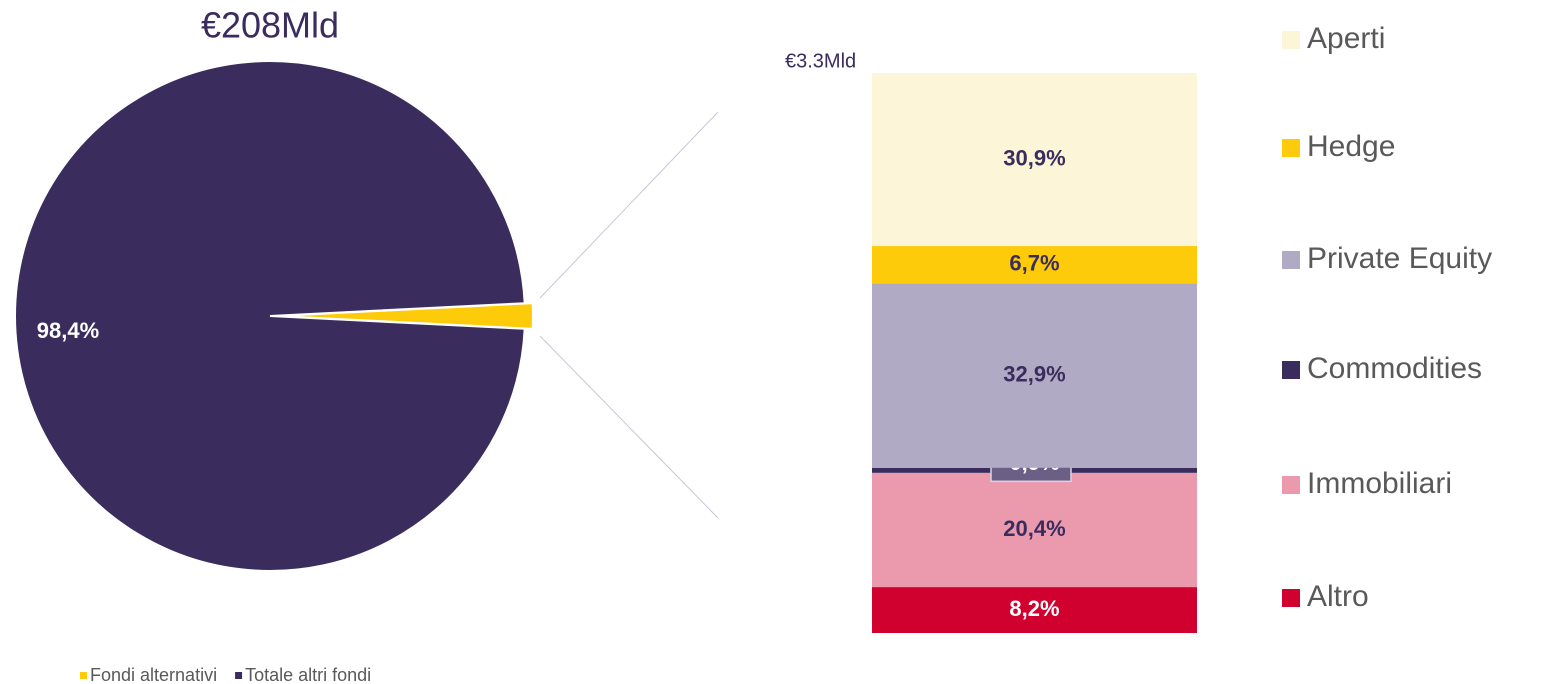 The height and width of the screenshot is (684, 1551). I want to click on data-label: 20,4%, so click(1034, 528).